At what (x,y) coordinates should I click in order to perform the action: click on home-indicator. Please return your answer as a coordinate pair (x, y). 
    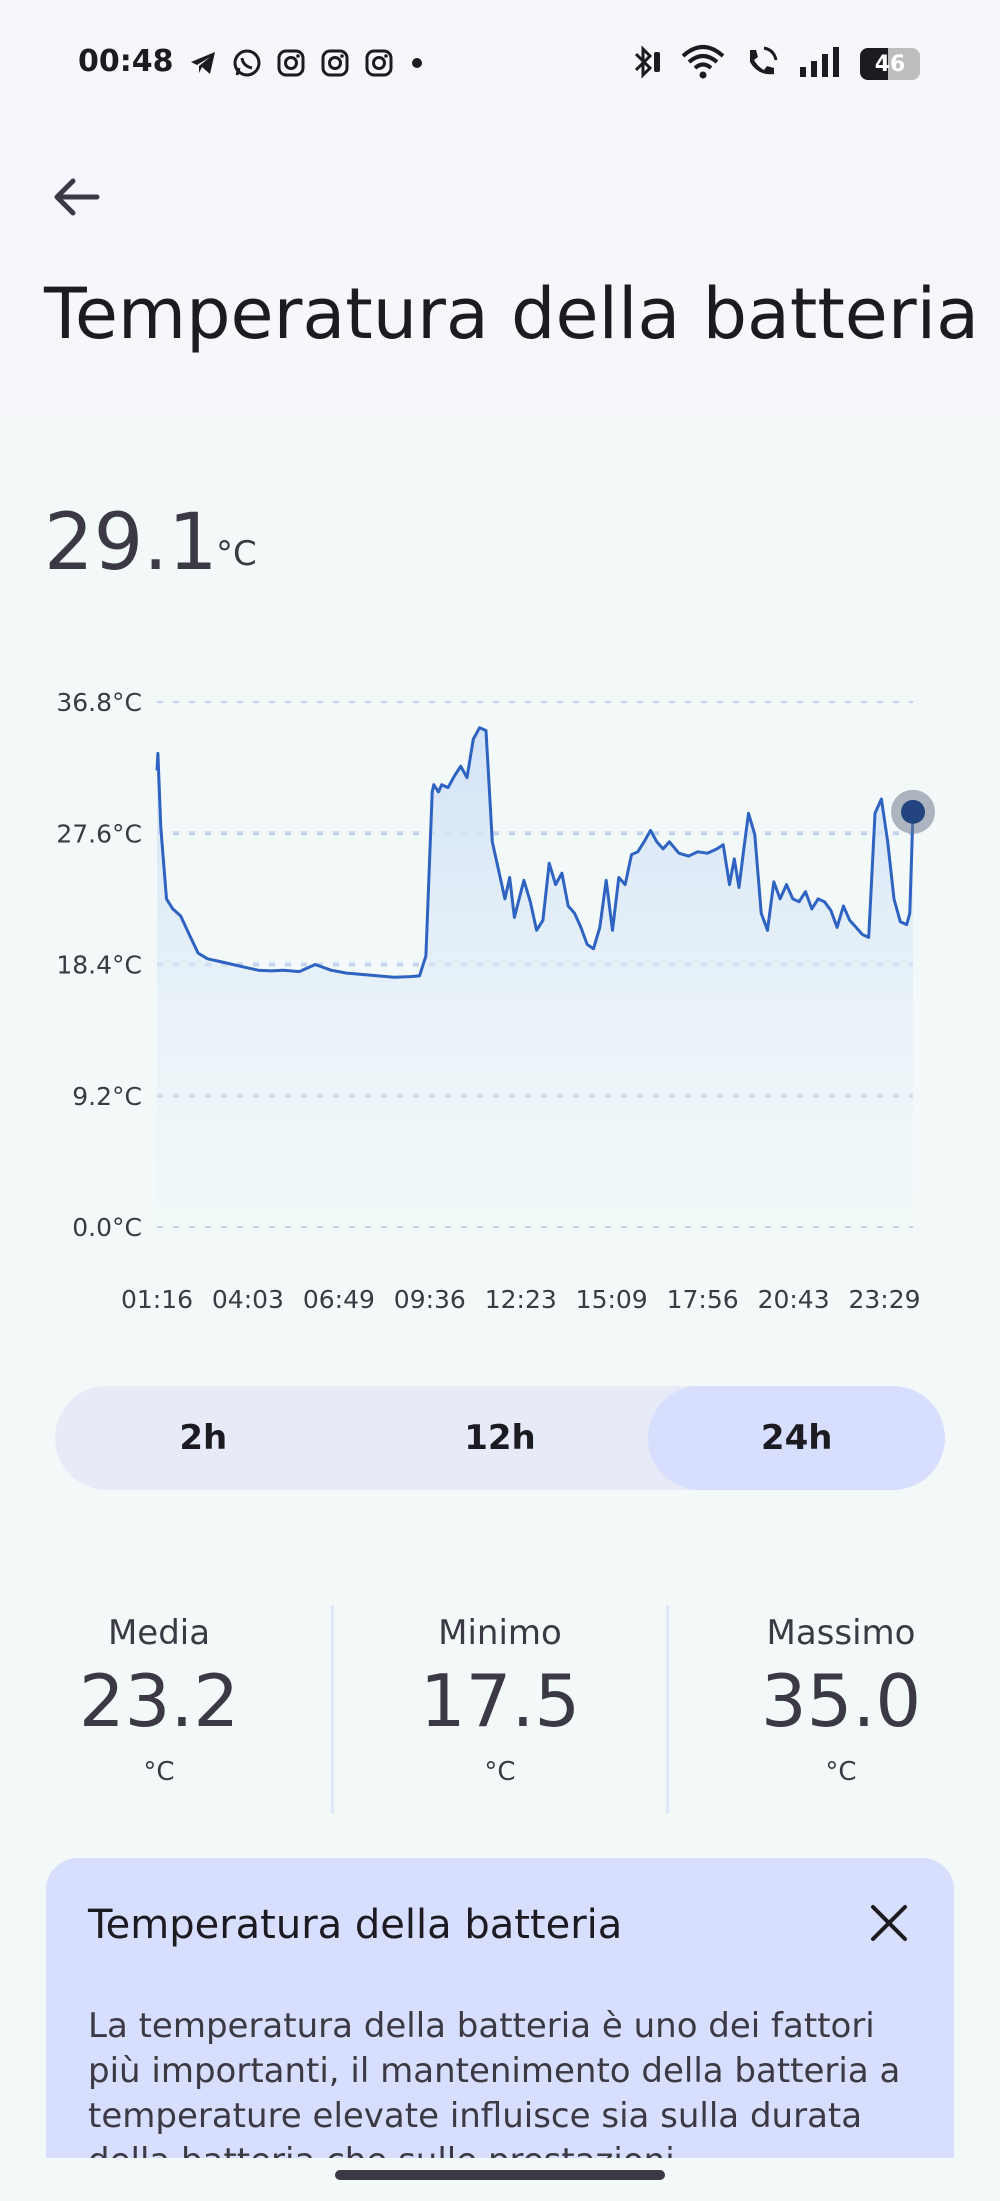
    Looking at the image, I should click on (500, 2175).